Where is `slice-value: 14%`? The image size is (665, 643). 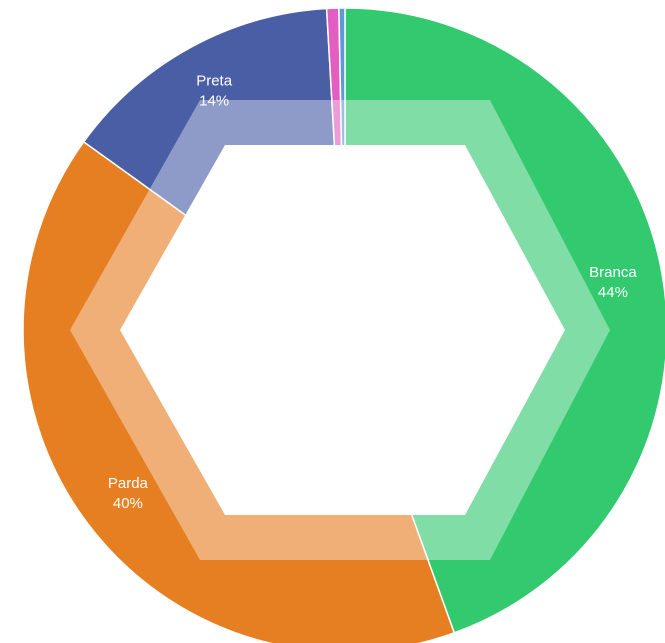 slice-value: 14% is located at coordinates (214, 101).